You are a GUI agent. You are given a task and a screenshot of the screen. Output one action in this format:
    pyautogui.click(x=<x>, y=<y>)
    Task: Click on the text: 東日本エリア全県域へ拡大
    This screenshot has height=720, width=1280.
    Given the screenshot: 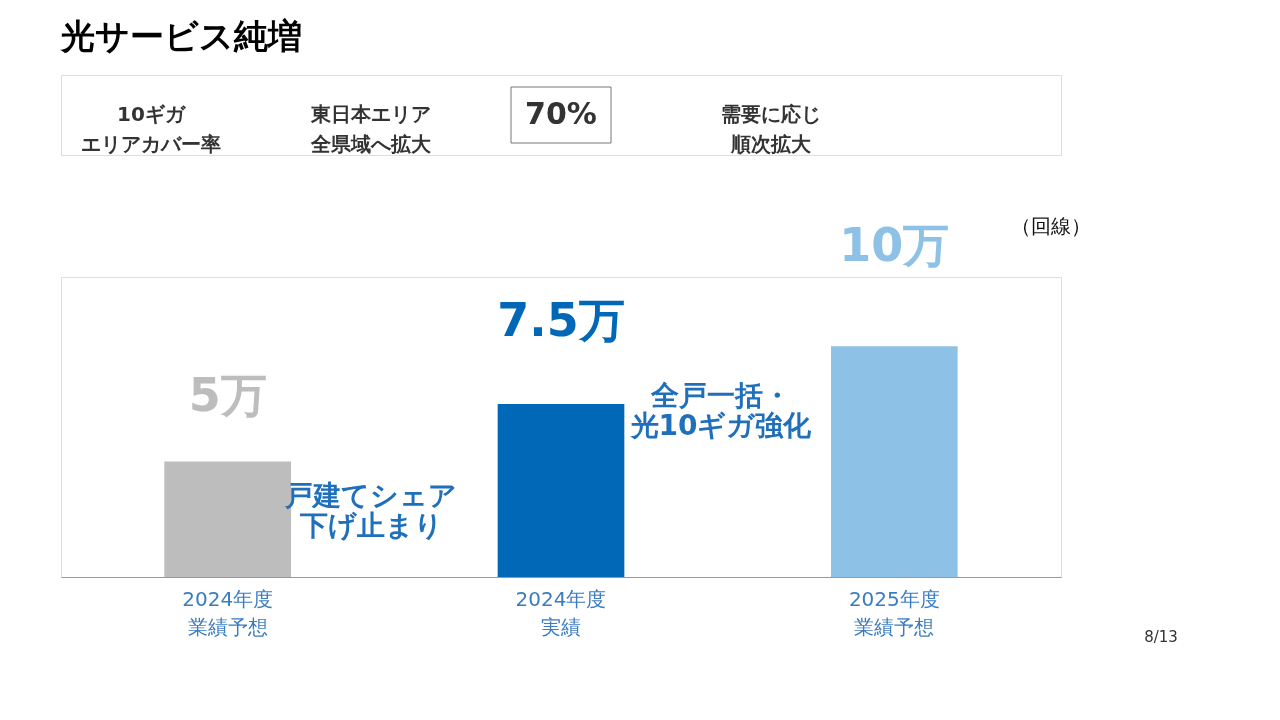 What is the action you would take?
    pyautogui.click(x=371, y=129)
    